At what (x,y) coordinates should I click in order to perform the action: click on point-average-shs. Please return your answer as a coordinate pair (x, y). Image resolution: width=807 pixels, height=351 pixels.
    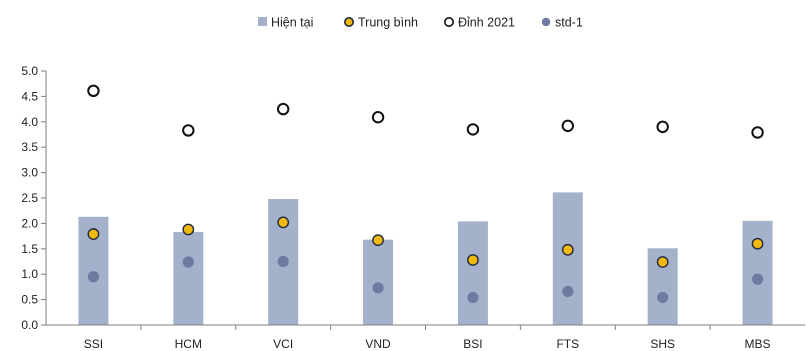
    Looking at the image, I should click on (662, 262).